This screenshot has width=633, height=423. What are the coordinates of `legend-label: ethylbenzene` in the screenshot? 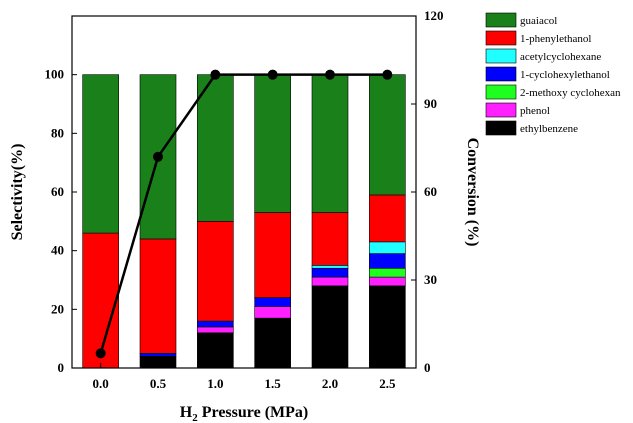 It's located at (549, 129).